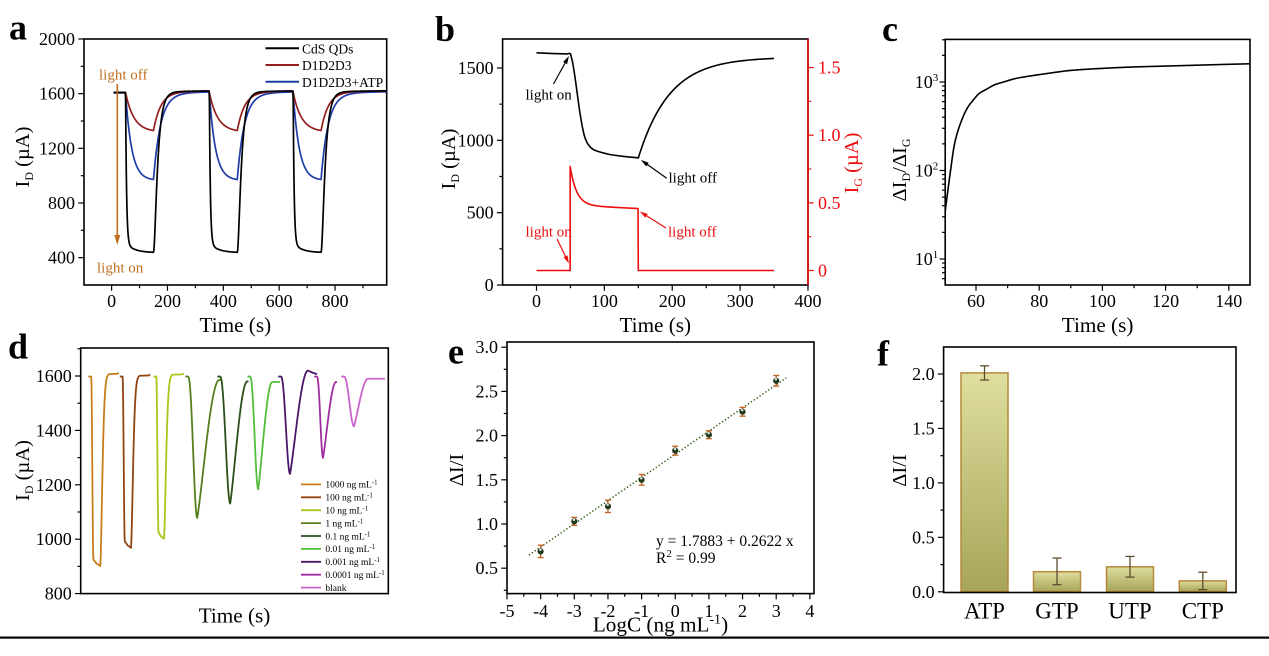 The width and height of the screenshot is (1269, 656). What do you see at coordinates (574, 611) in the screenshot?
I see `svg-text: -3` at bounding box center [574, 611].